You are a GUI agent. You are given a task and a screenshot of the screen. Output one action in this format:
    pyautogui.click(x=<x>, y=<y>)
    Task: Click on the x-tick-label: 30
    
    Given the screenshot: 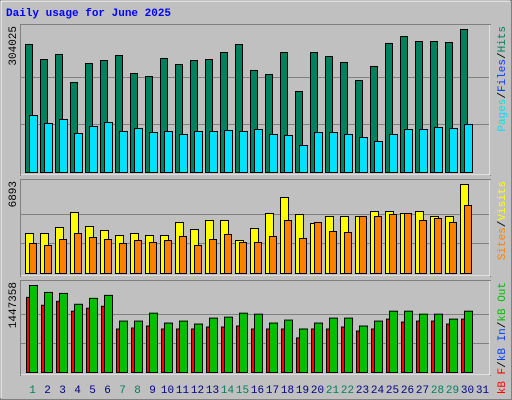 What is the action you would take?
    pyautogui.click(x=467, y=391)
    